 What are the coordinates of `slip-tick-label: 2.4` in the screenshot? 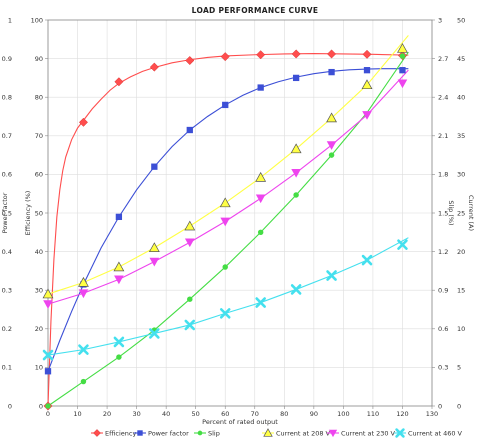 It's located at (443, 98).